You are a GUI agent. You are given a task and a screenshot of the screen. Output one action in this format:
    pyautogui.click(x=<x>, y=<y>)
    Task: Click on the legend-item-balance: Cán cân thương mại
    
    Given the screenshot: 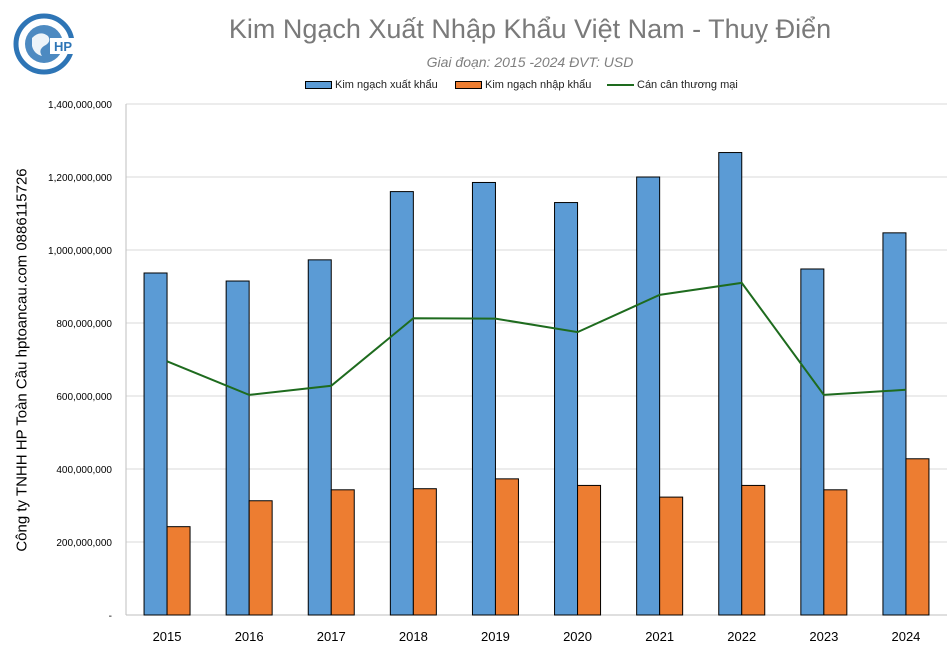 What is the action you would take?
    pyautogui.click(x=672, y=85)
    